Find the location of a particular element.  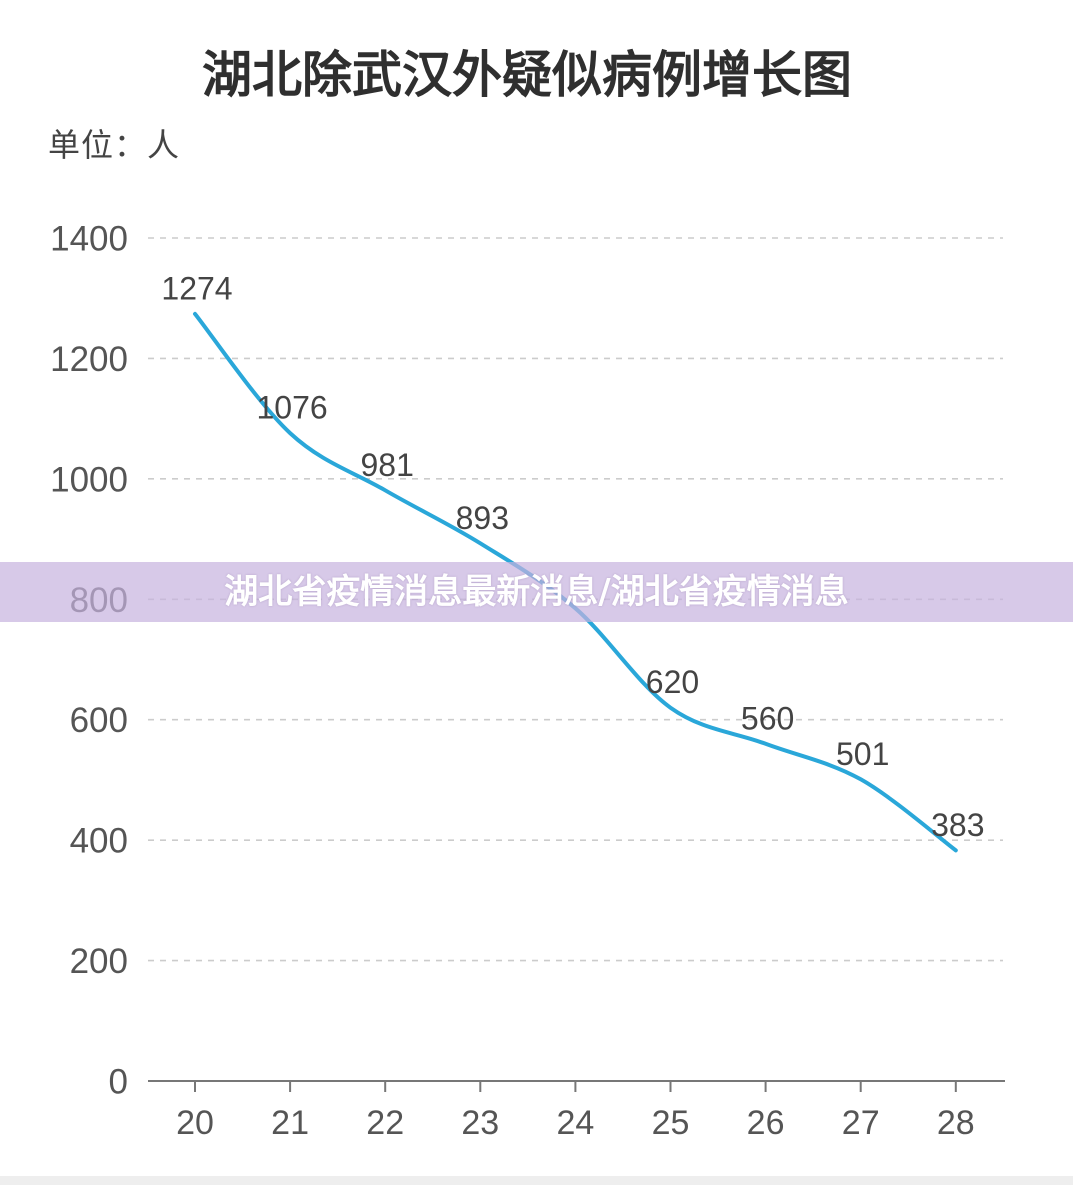

data-label: 501 is located at coordinates (862, 754).